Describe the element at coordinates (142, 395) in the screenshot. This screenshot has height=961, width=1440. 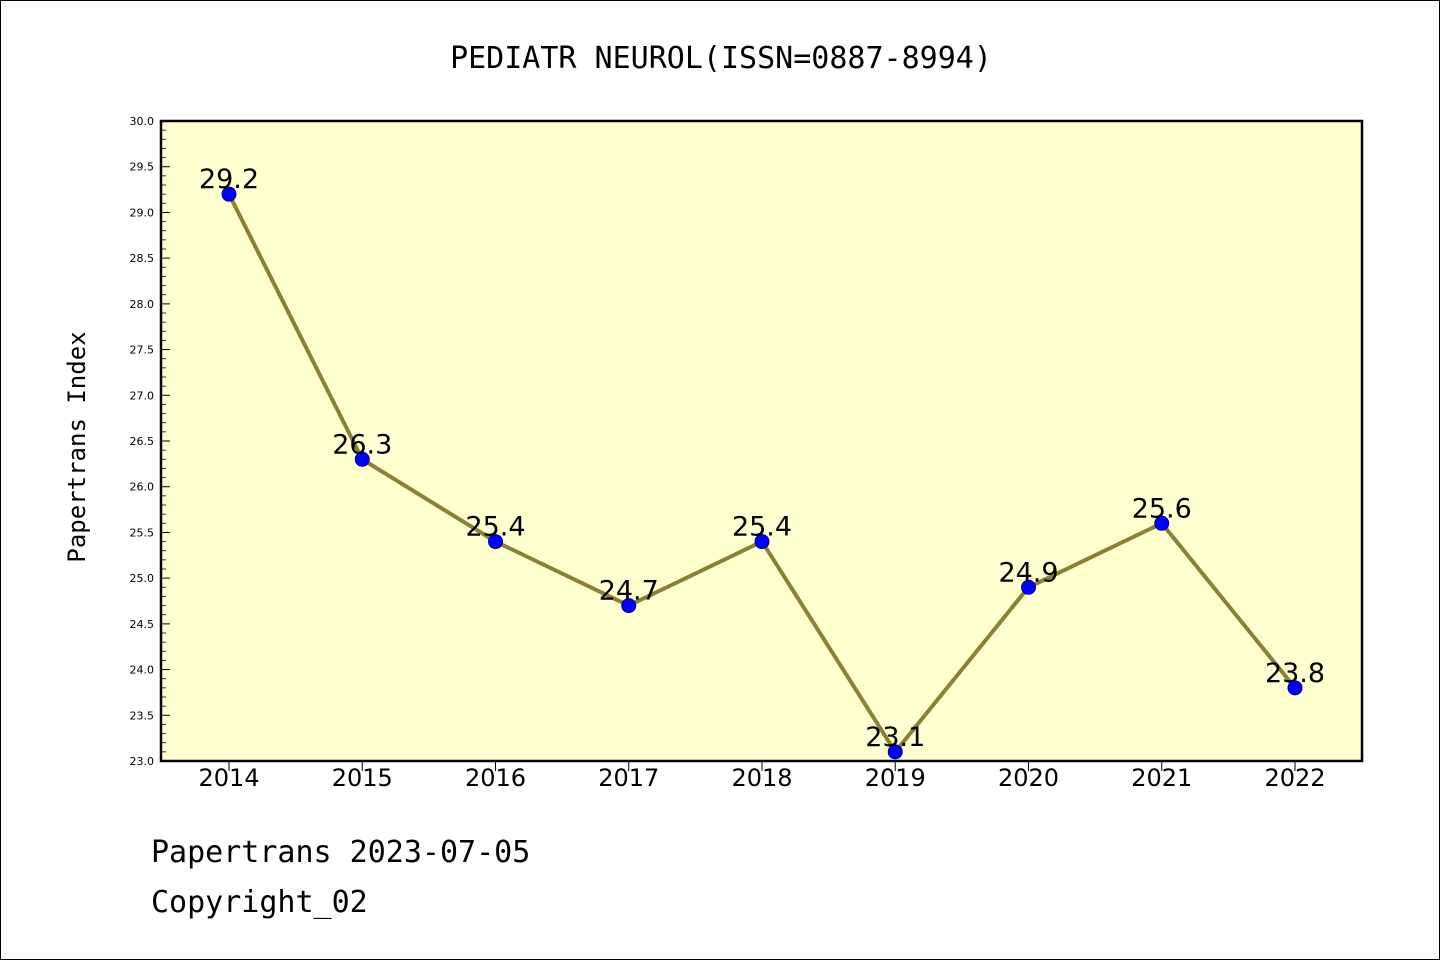
I see `y-tick-label: 27.0` at that location.